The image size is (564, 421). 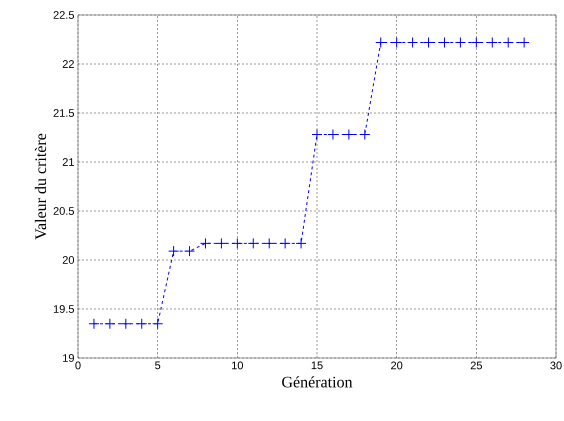 I want to click on x-tick-label: 15, so click(x=317, y=366).